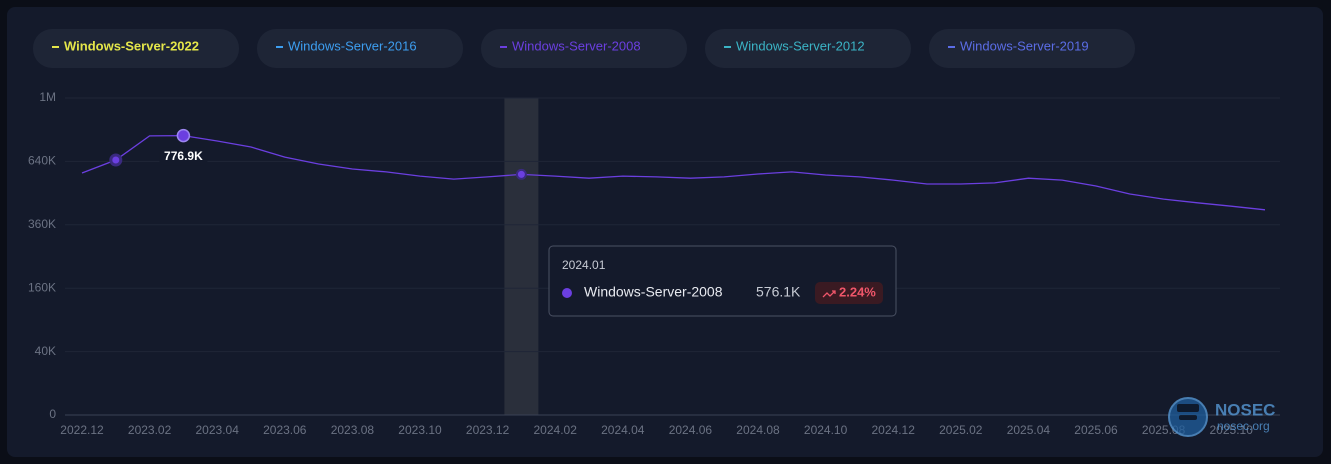 The height and width of the screenshot is (464, 1331). What do you see at coordinates (131, 45) in the screenshot?
I see `legend-label: Windows-Server-2022` at bounding box center [131, 45].